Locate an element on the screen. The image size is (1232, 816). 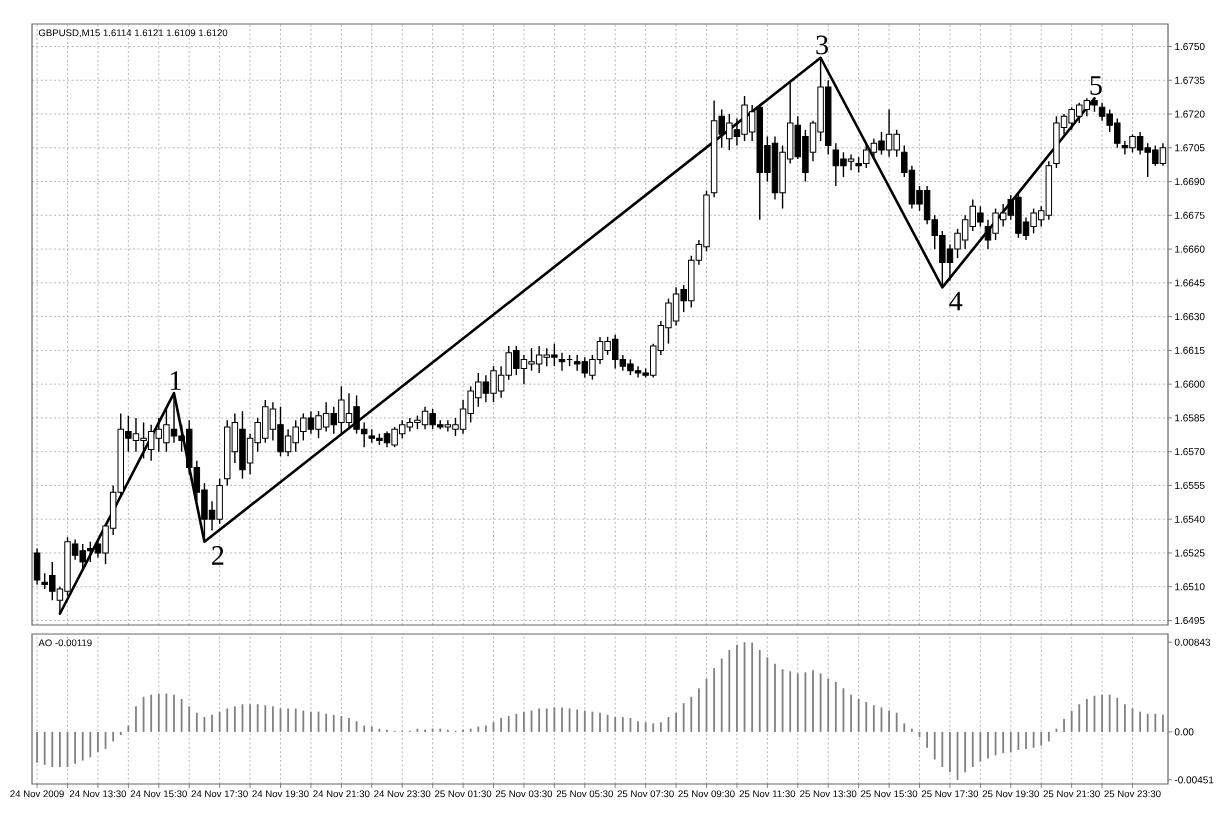
annotation: 2 is located at coordinates (218, 555).